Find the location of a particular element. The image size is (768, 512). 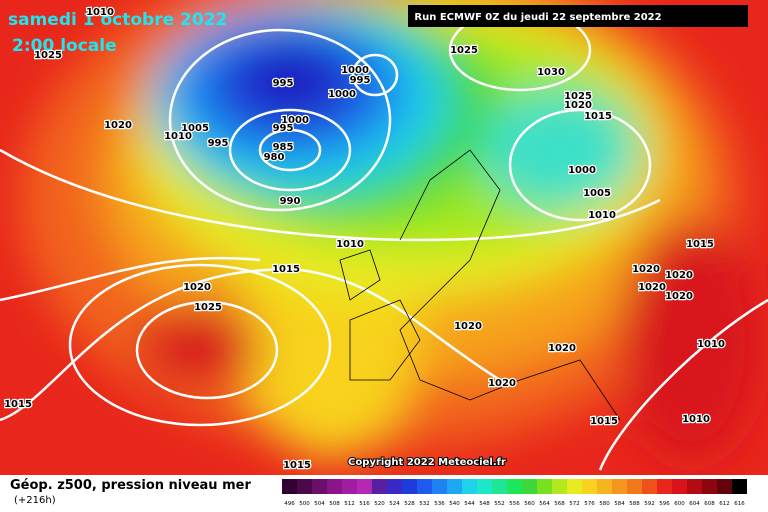

scale-label: 616 is located at coordinates (739, 504).